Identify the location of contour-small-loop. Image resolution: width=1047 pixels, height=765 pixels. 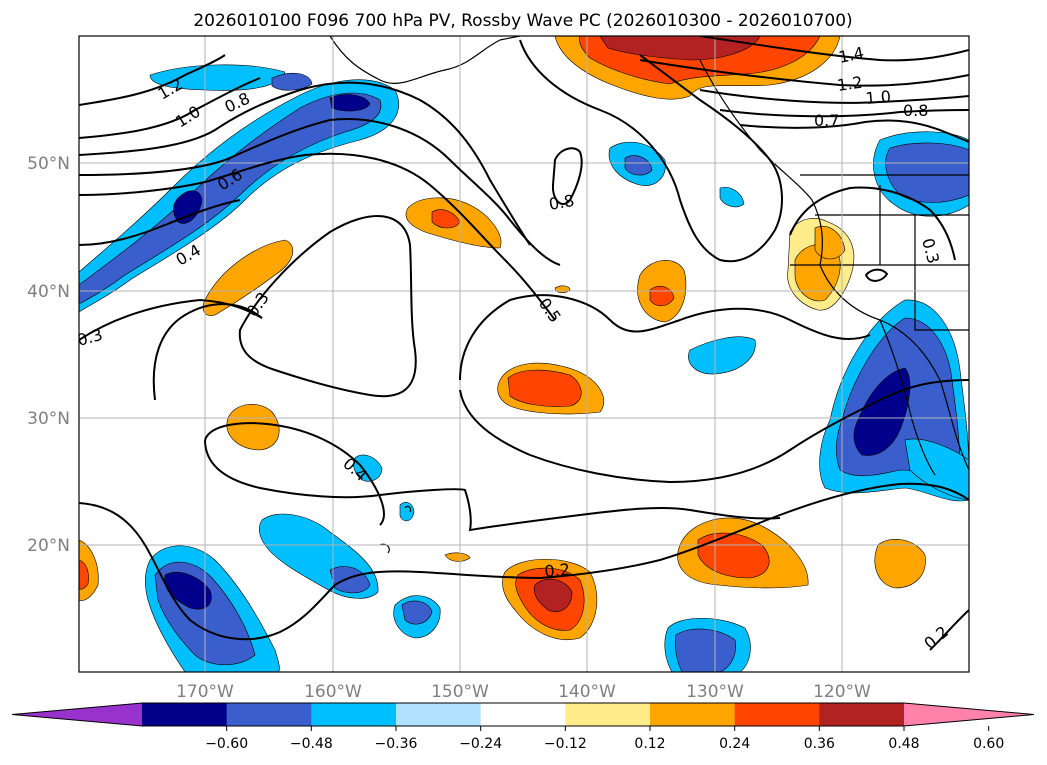
(876, 275).